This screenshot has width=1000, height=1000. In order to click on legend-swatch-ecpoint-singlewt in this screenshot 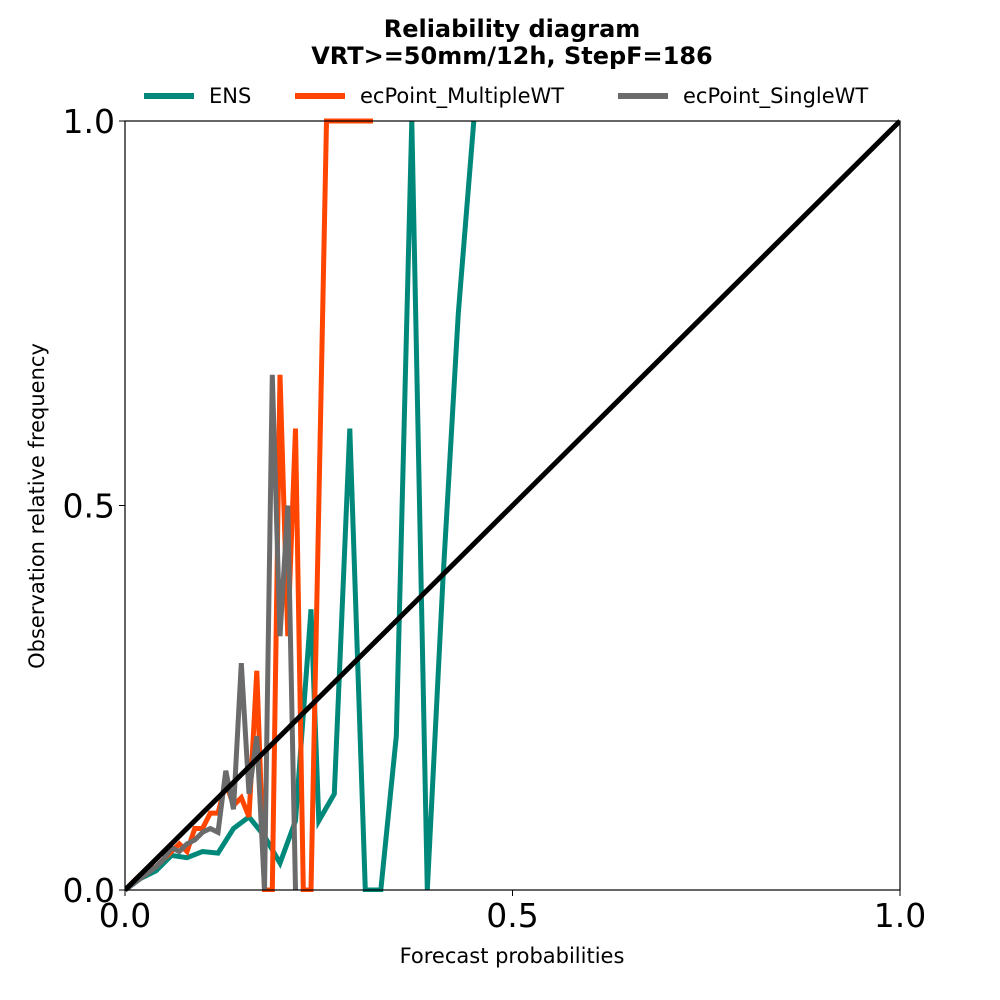, I will do `click(643, 96)`.